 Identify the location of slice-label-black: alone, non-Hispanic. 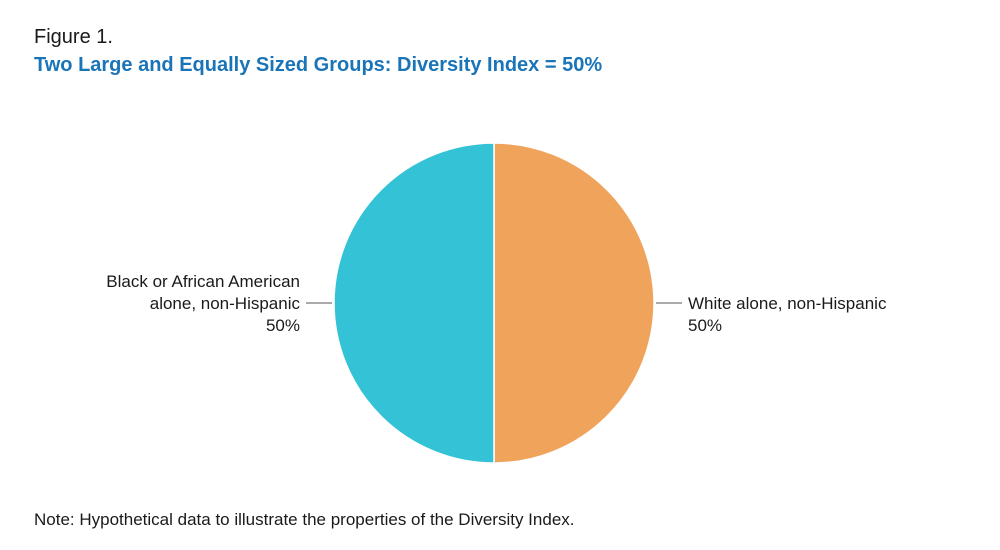
(225, 303).